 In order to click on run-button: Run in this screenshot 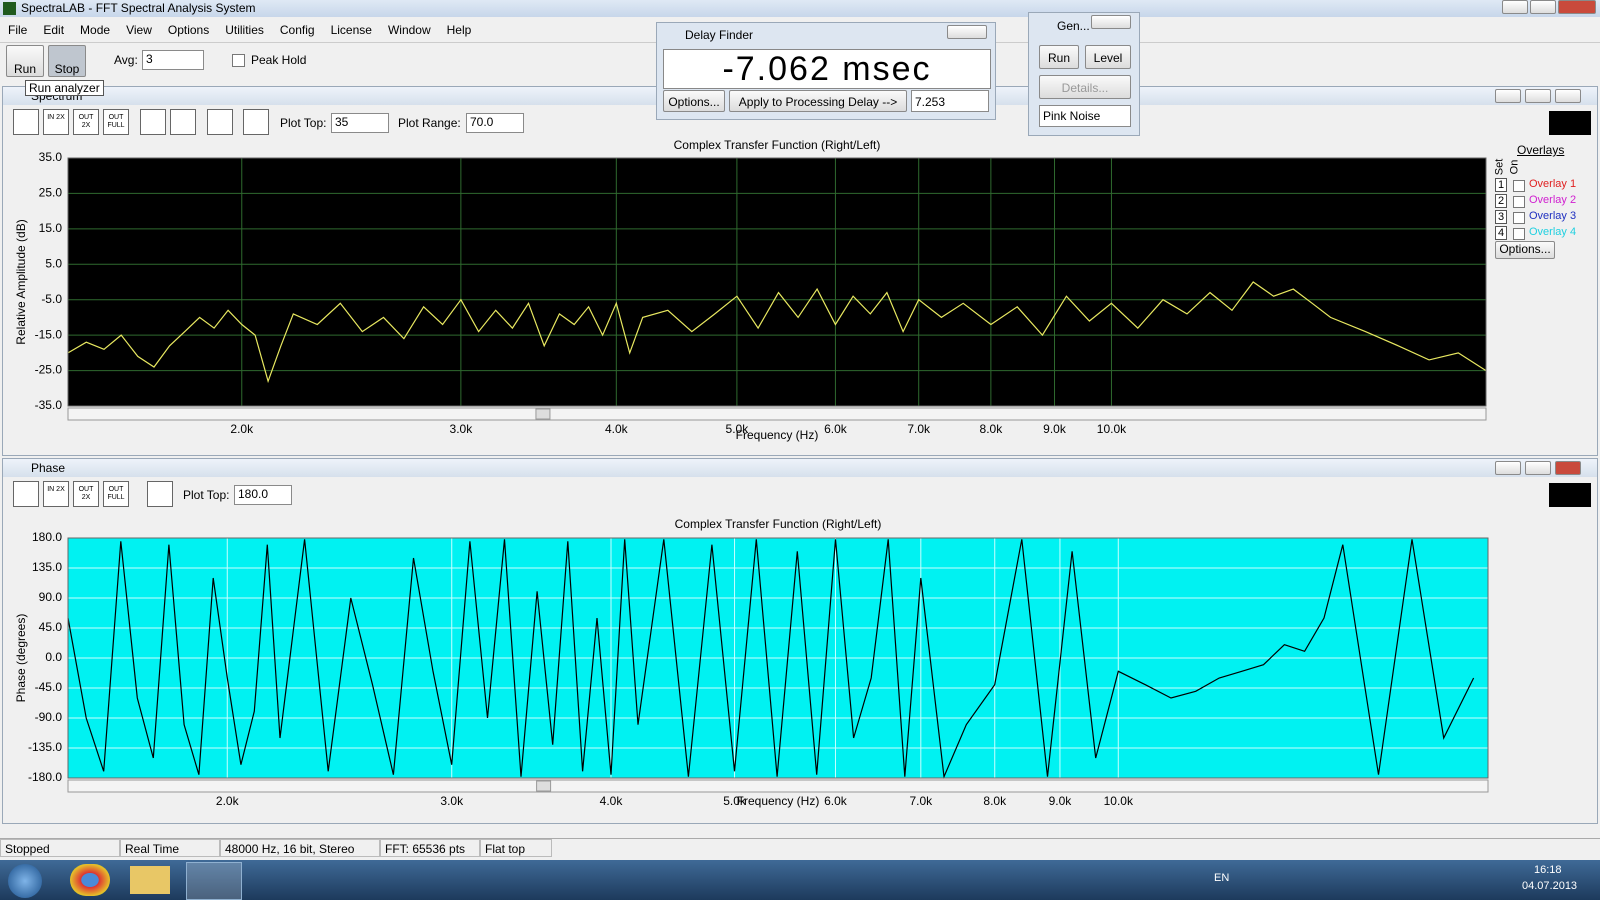, I will do `click(25, 61)`.